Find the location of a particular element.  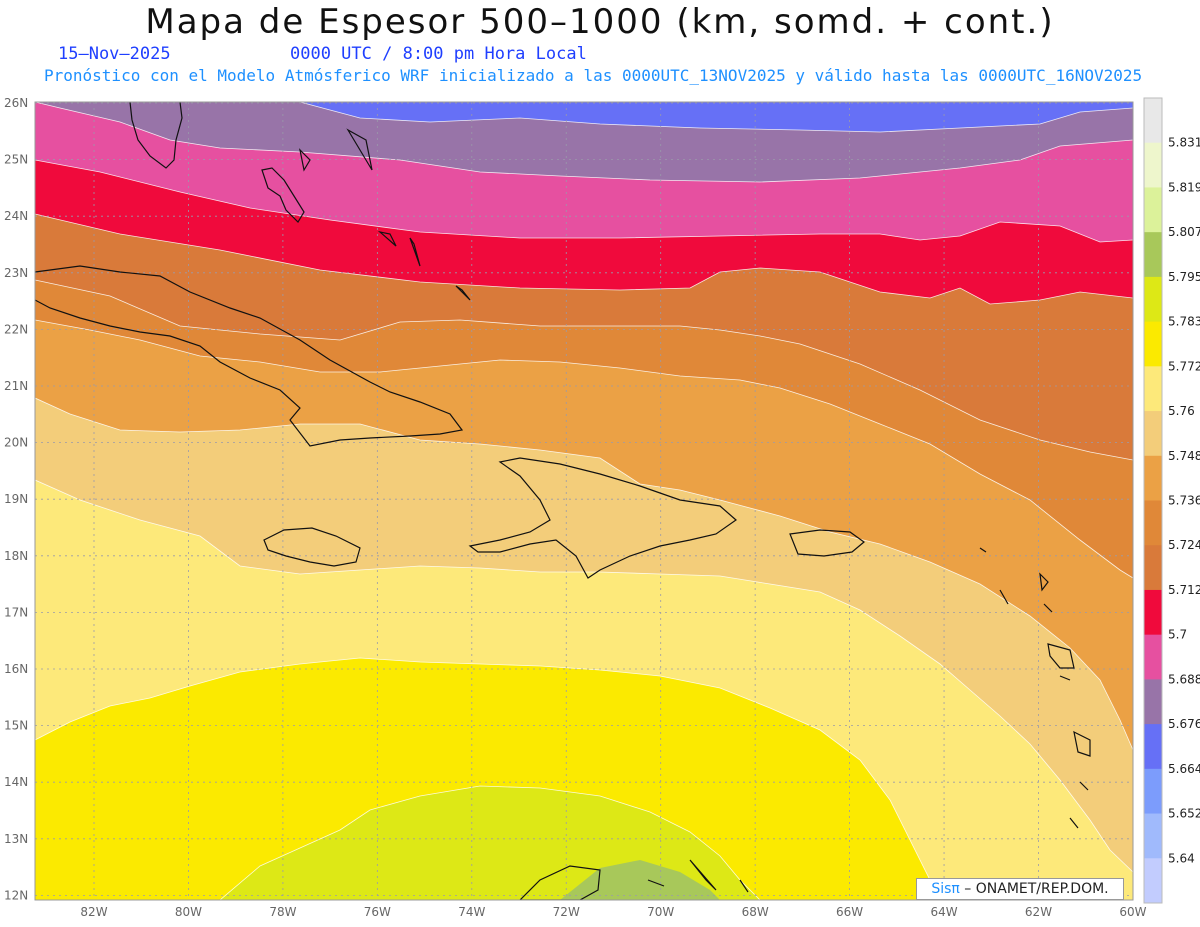

colorbar-level: 5.783 is located at coordinates (1184, 322).